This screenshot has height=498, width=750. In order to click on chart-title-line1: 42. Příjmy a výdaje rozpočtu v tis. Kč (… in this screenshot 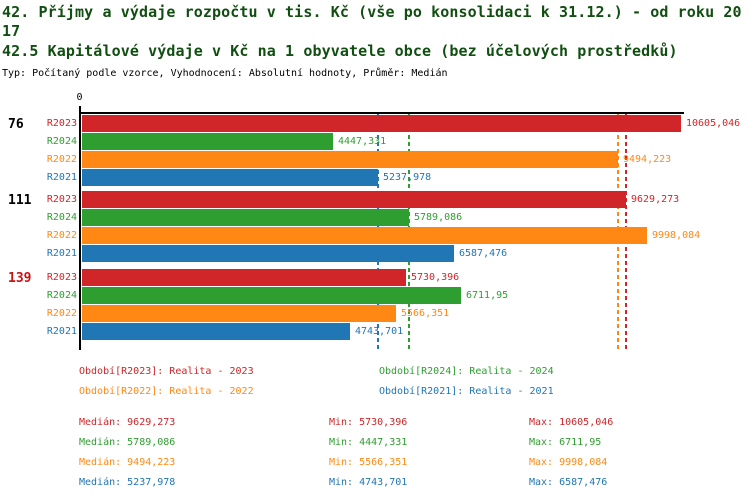, I will do `click(372, 12)`.